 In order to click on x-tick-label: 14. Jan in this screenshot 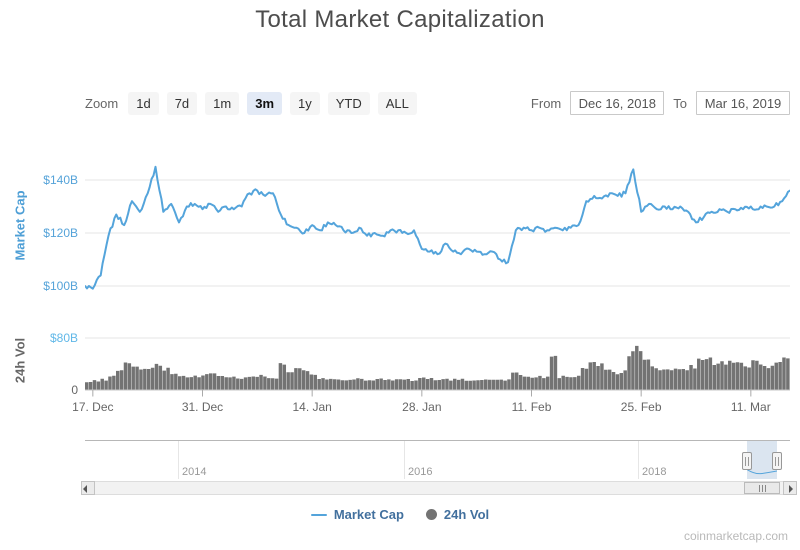, I will do `click(312, 407)`.